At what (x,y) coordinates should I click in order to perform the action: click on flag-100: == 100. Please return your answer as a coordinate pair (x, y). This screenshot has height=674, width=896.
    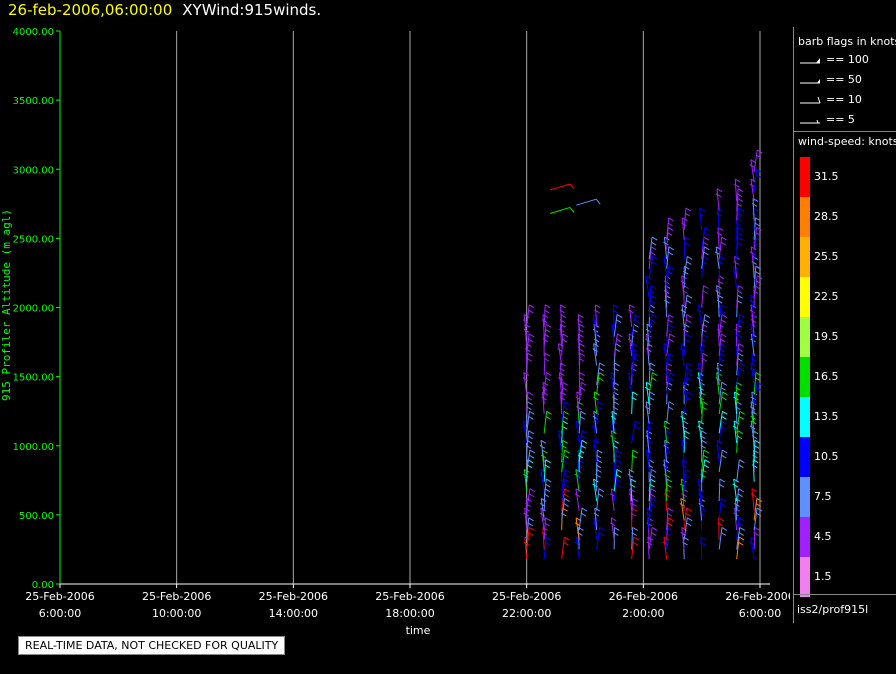
    Looking at the image, I should click on (845, 60).